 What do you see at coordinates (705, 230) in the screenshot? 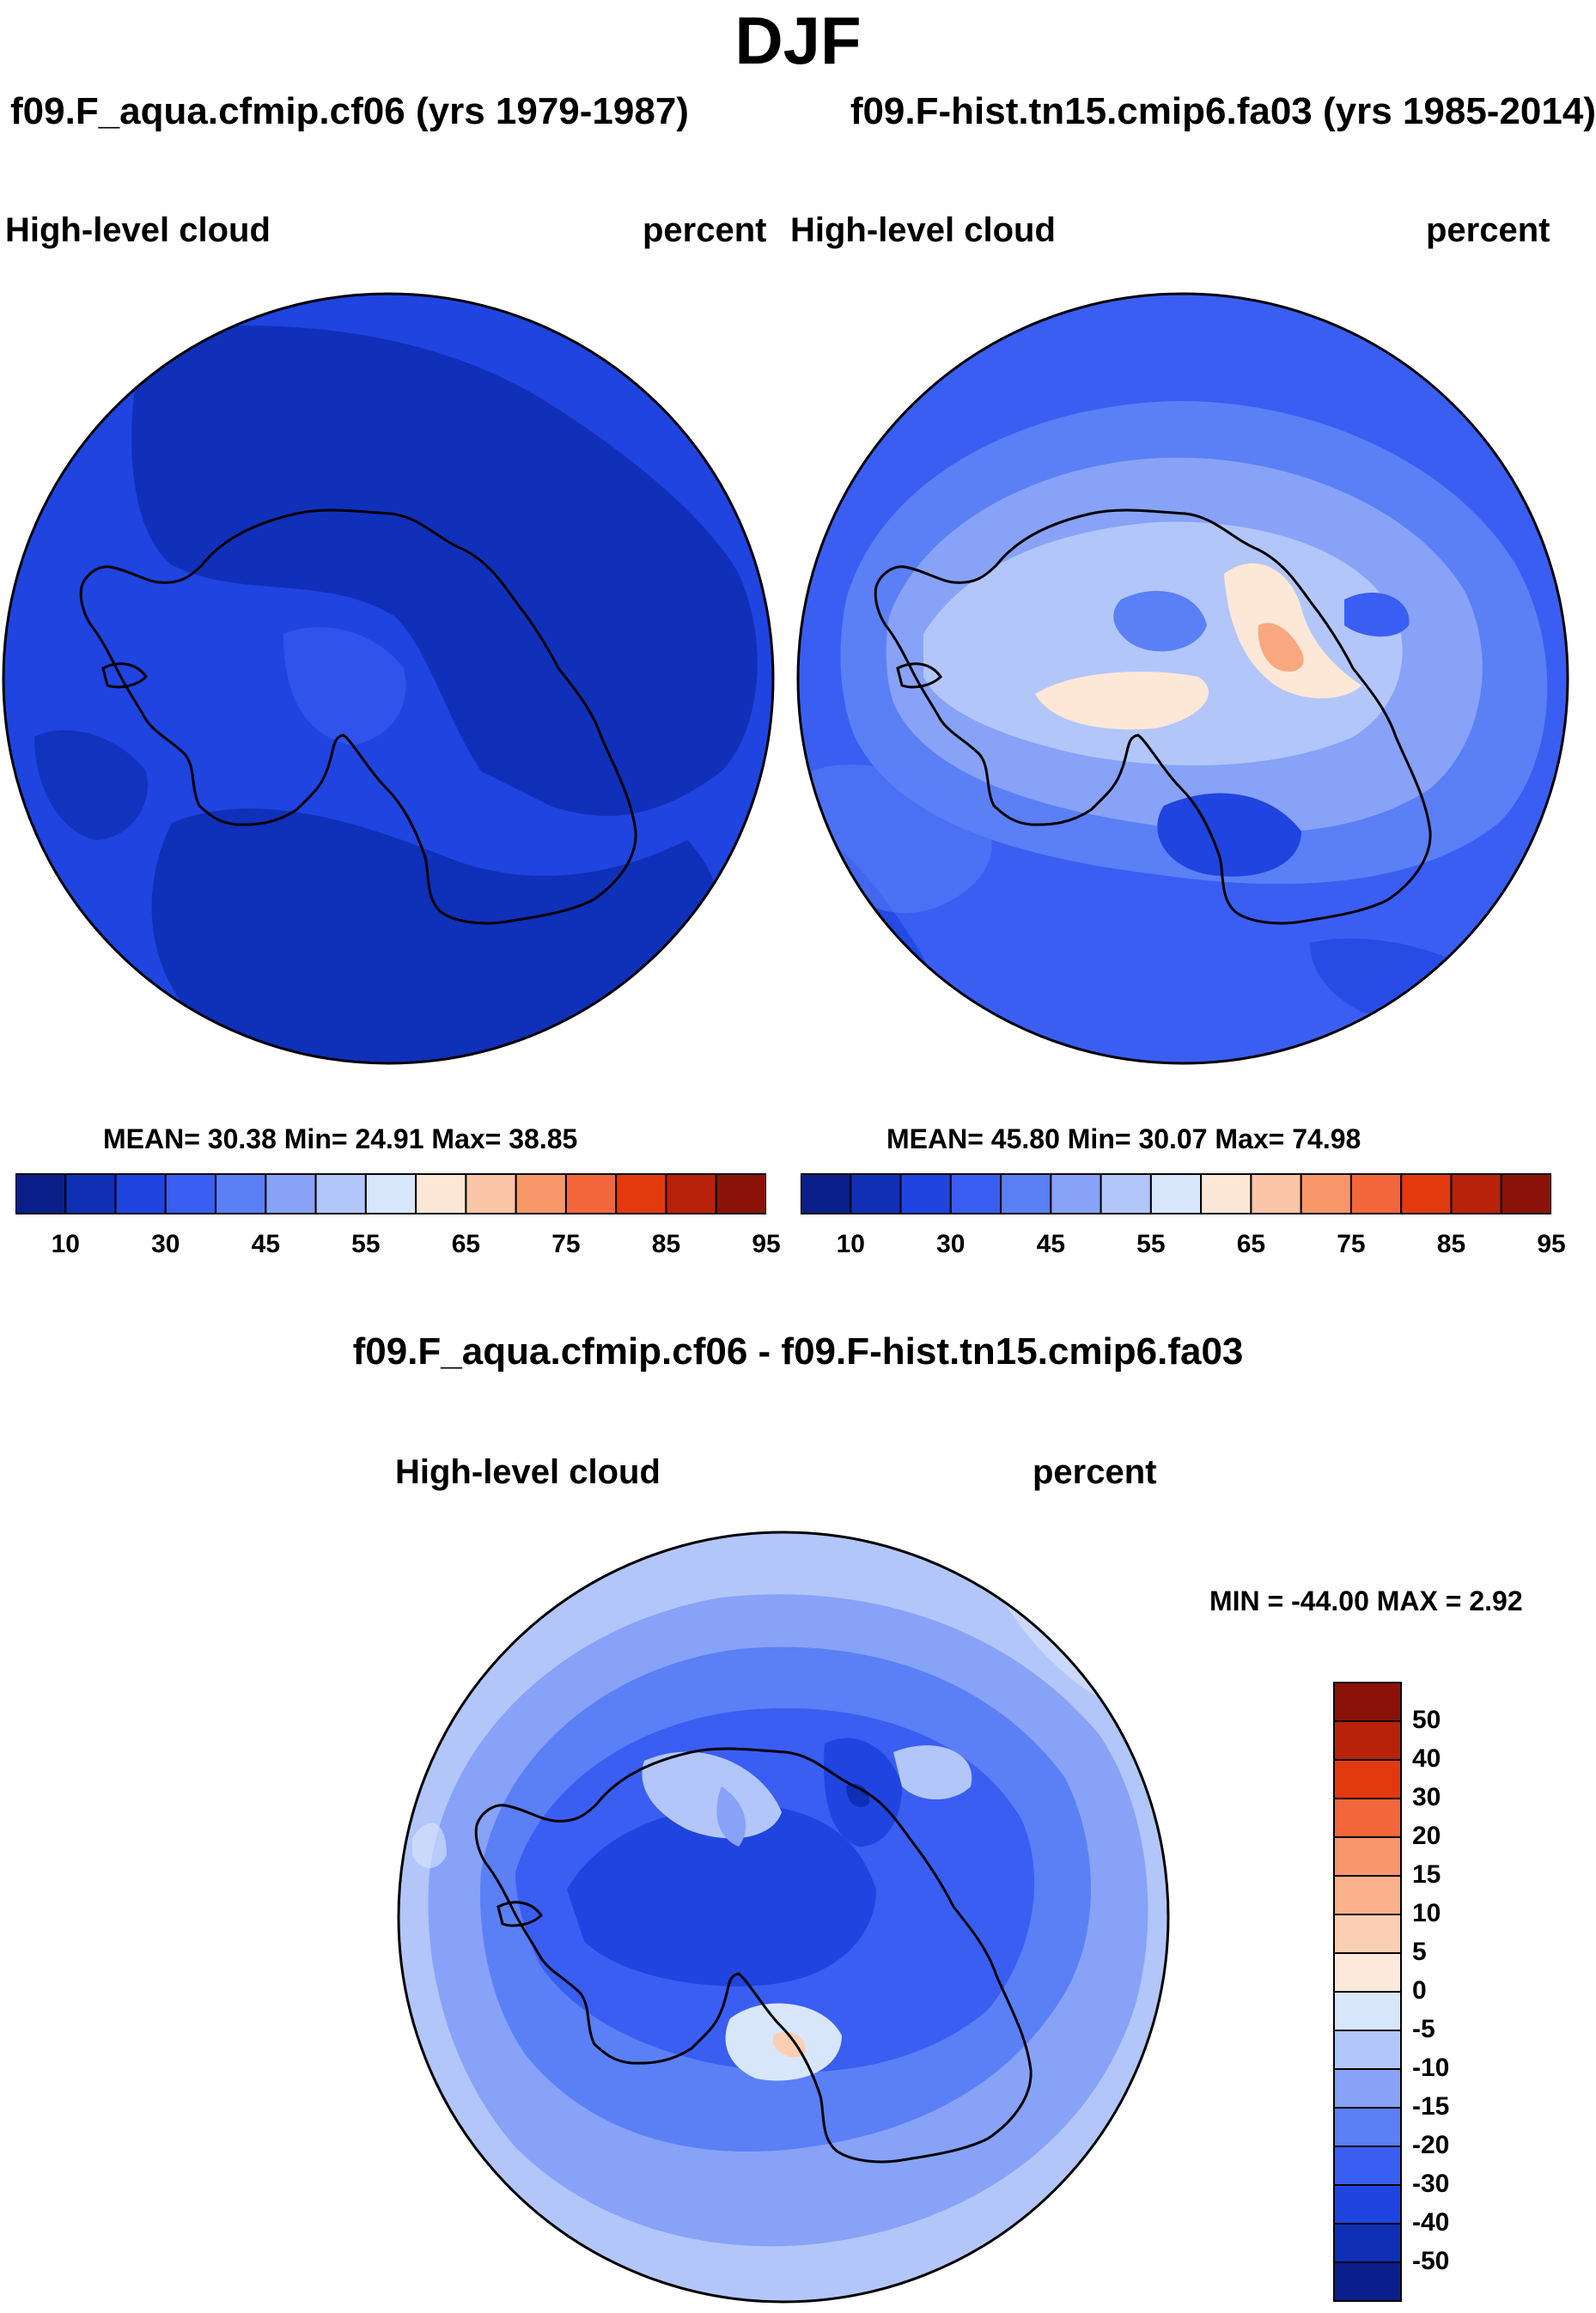
I see `left-units-label: percent` at bounding box center [705, 230].